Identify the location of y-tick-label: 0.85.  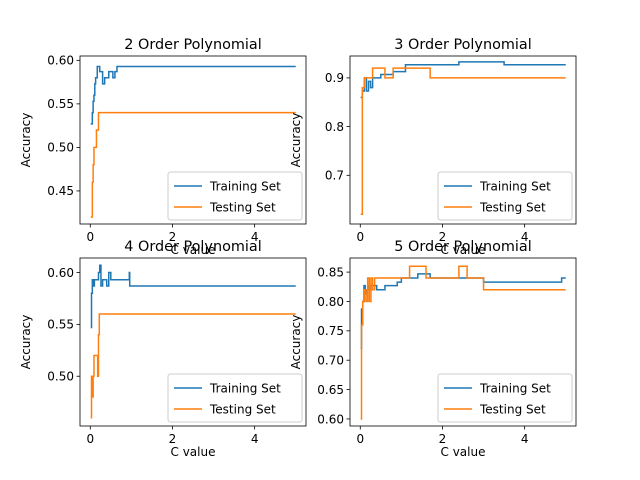
(330, 272).